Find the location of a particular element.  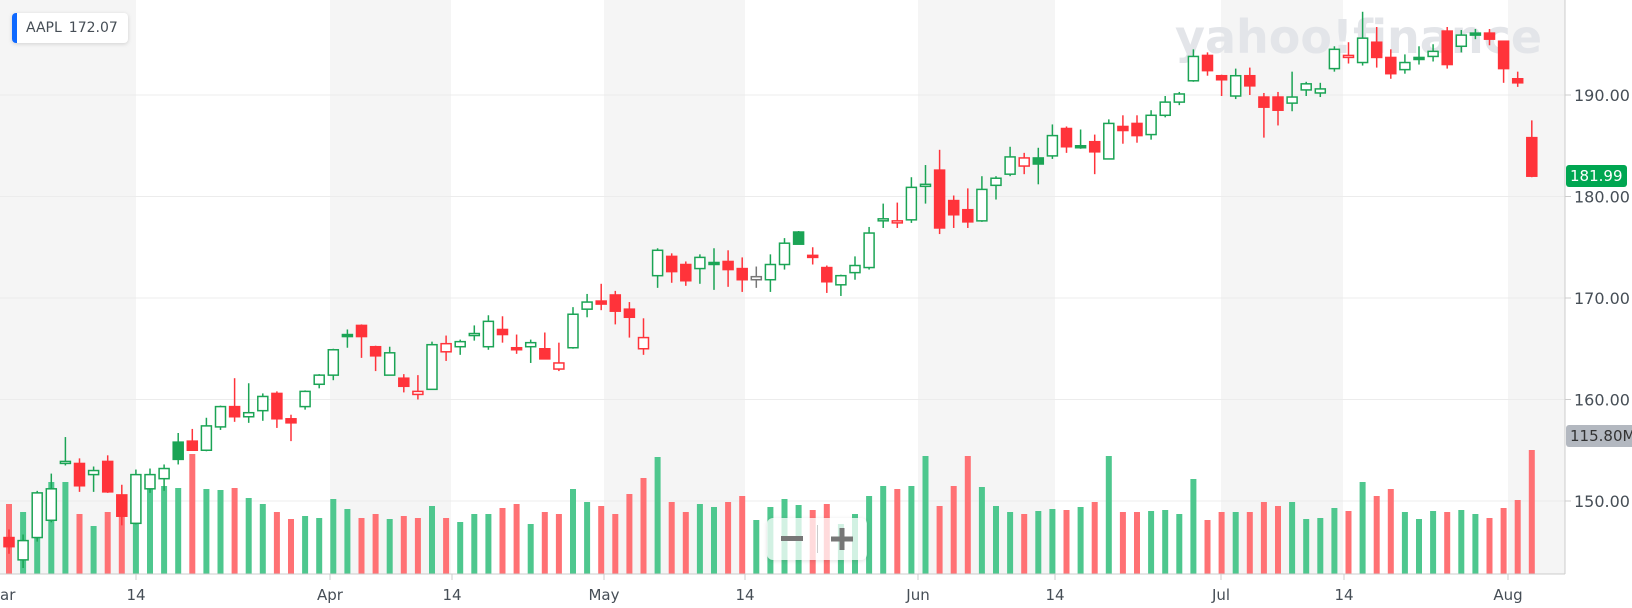

legend-value: 172.07 is located at coordinates (93, 28).